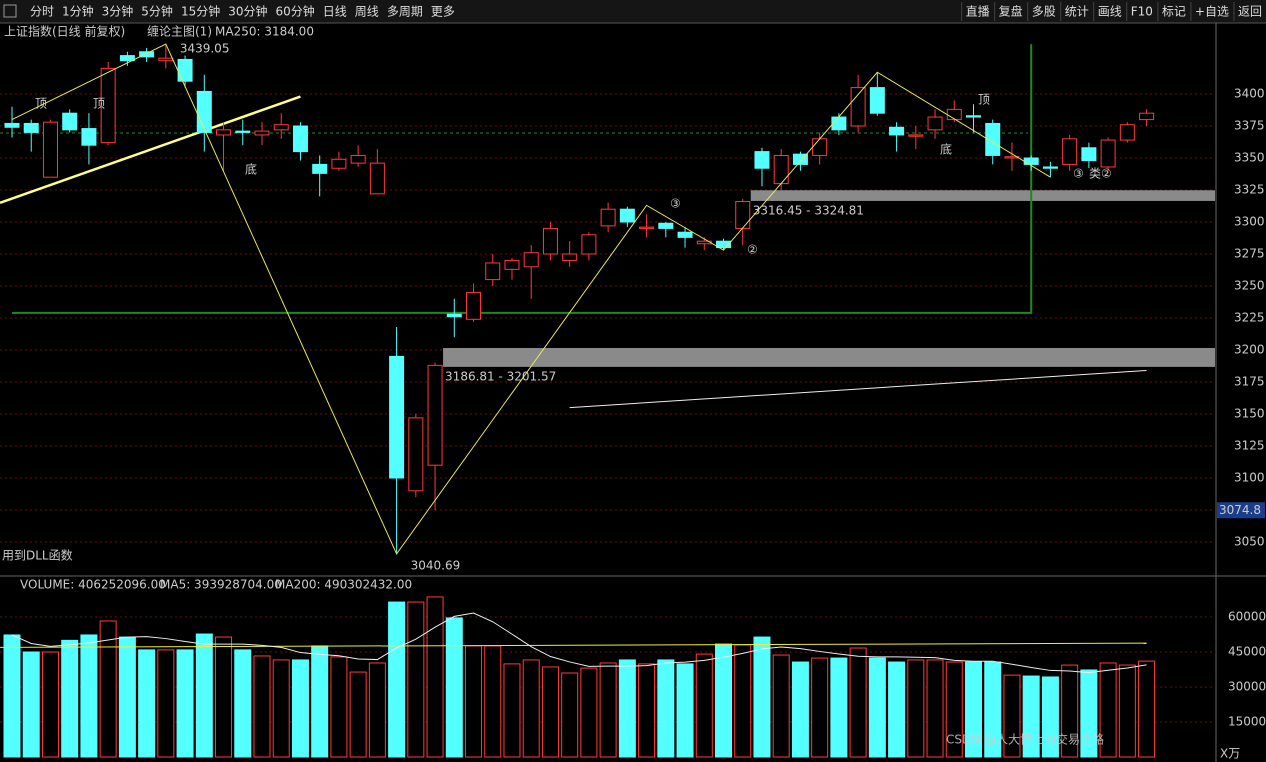 Image resolution: width=1266 pixels, height=762 pixels. Describe the element at coordinates (1011, 11) in the screenshot. I see `toolbar-button: 复盘` at that location.